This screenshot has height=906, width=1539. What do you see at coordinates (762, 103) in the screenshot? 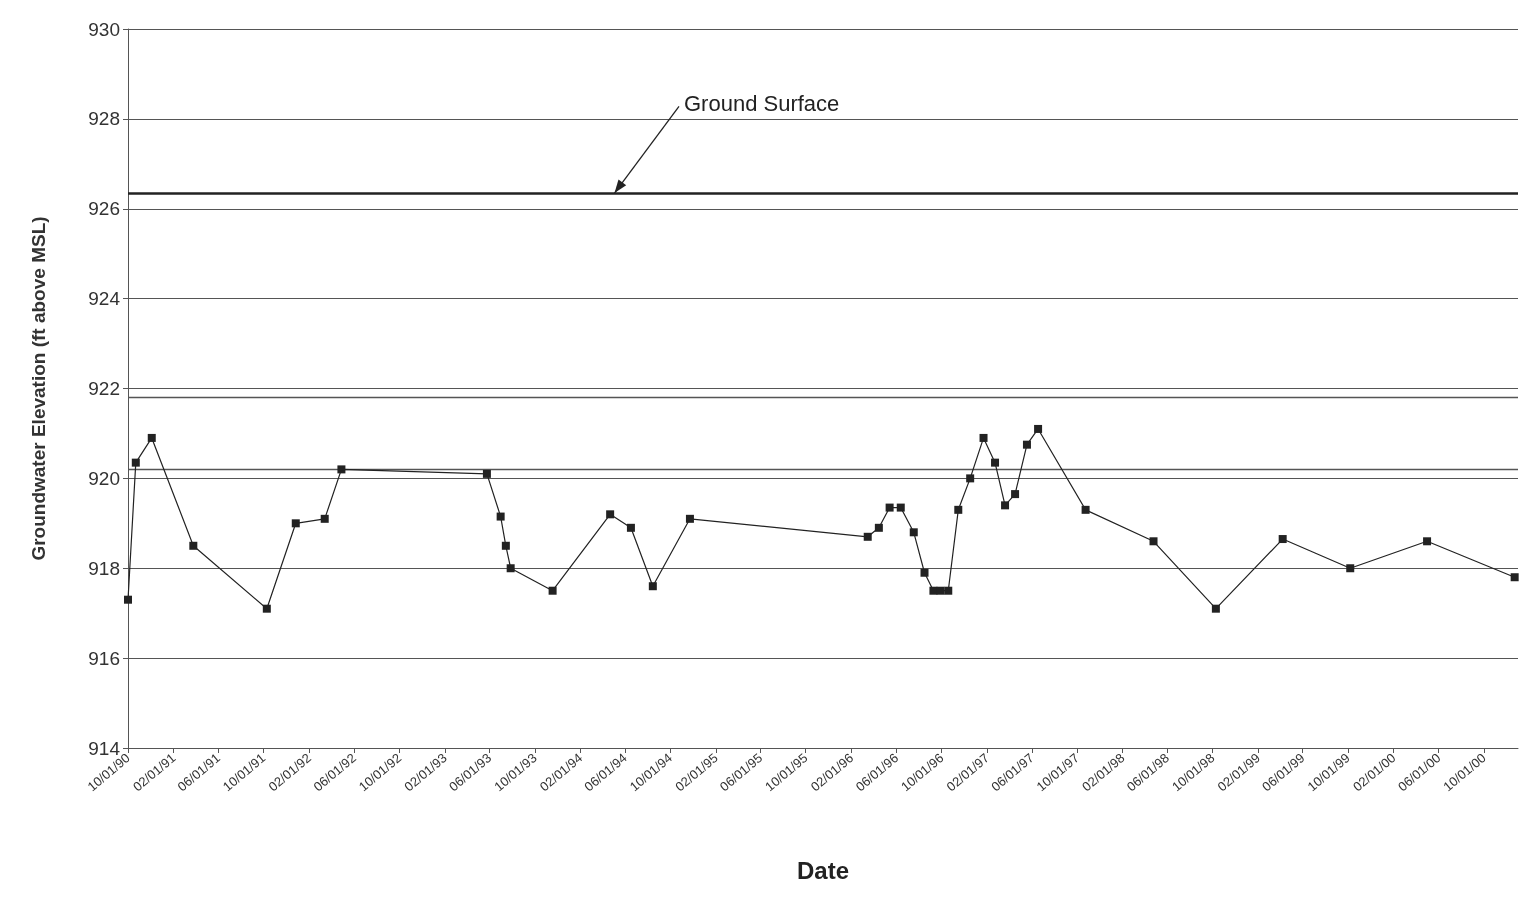
I see `ref-line-label: Ground Surface` at bounding box center [762, 103].